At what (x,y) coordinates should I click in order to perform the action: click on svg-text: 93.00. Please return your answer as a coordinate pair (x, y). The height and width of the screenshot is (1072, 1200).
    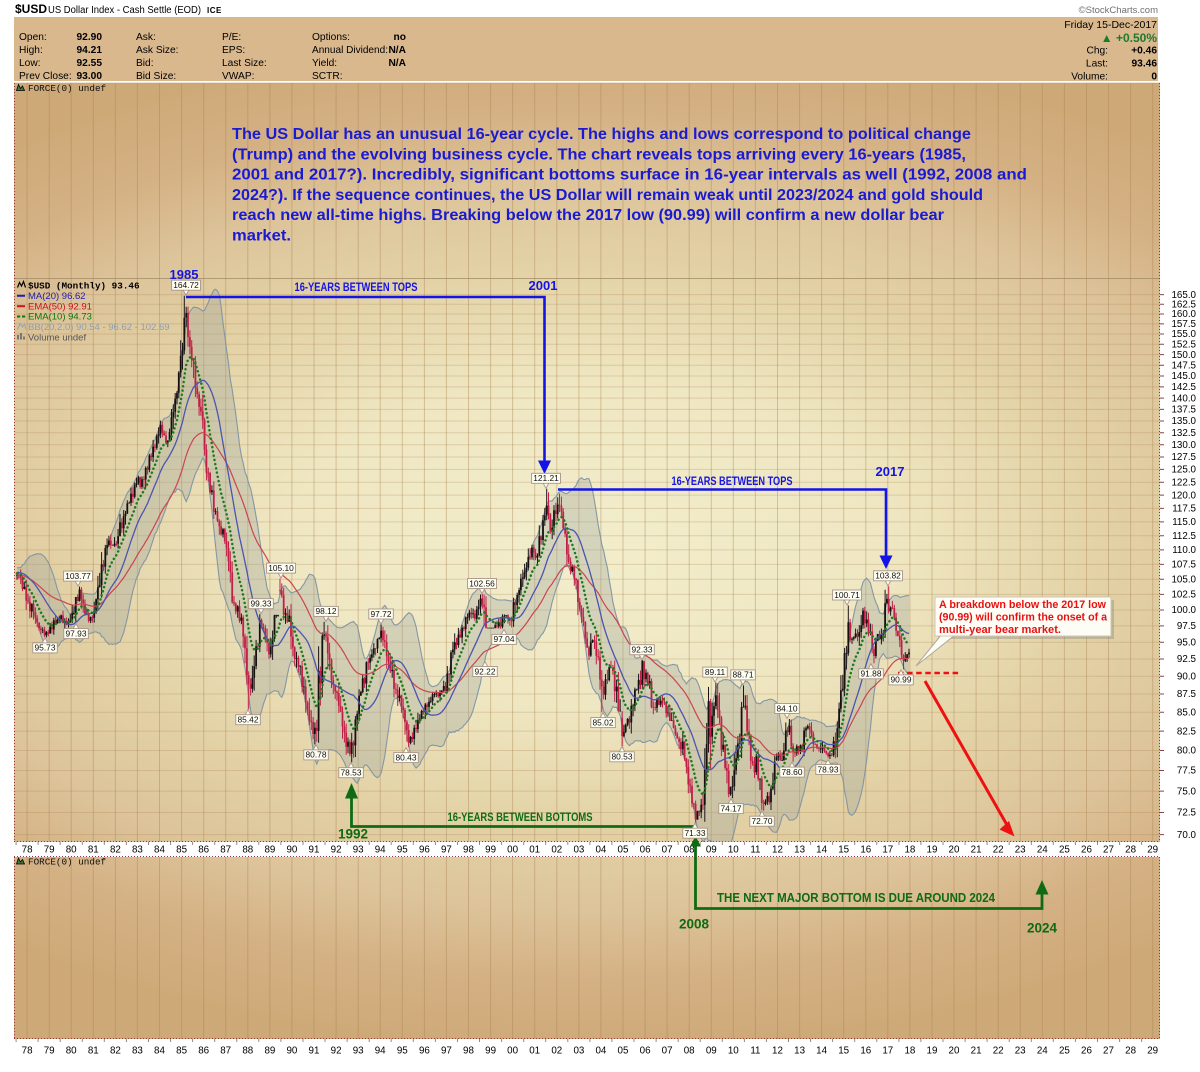
    Looking at the image, I should click on (90, 76).